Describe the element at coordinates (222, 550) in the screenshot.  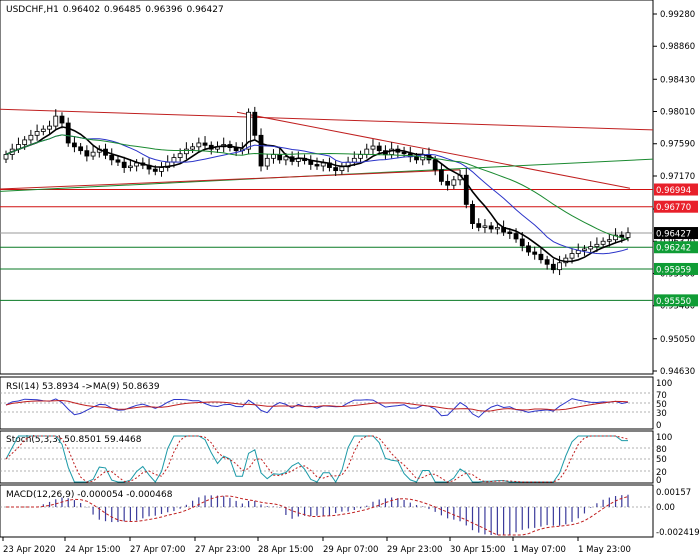
I see `time-tick-label: 27 Apr 23:00` at that location.